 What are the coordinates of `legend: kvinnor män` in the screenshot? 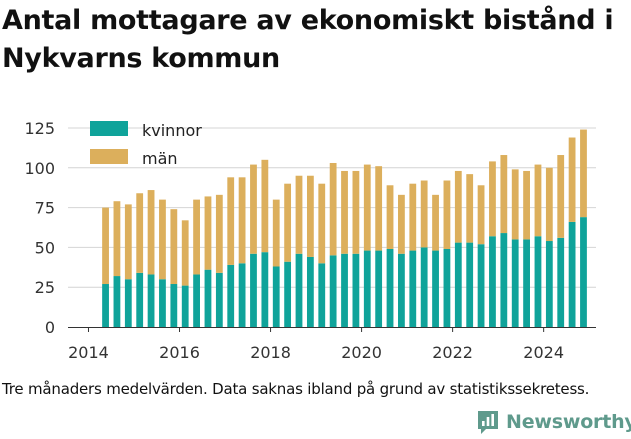 It's located at (146, 144).